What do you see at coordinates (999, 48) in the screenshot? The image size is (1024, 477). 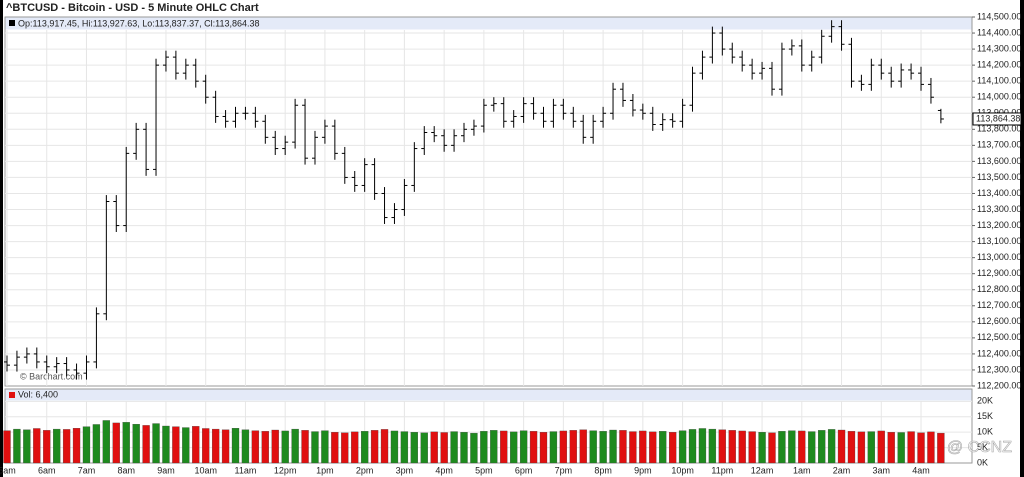 I see `y-tick-label: 114,300.00` at bounding box center [999, 48].